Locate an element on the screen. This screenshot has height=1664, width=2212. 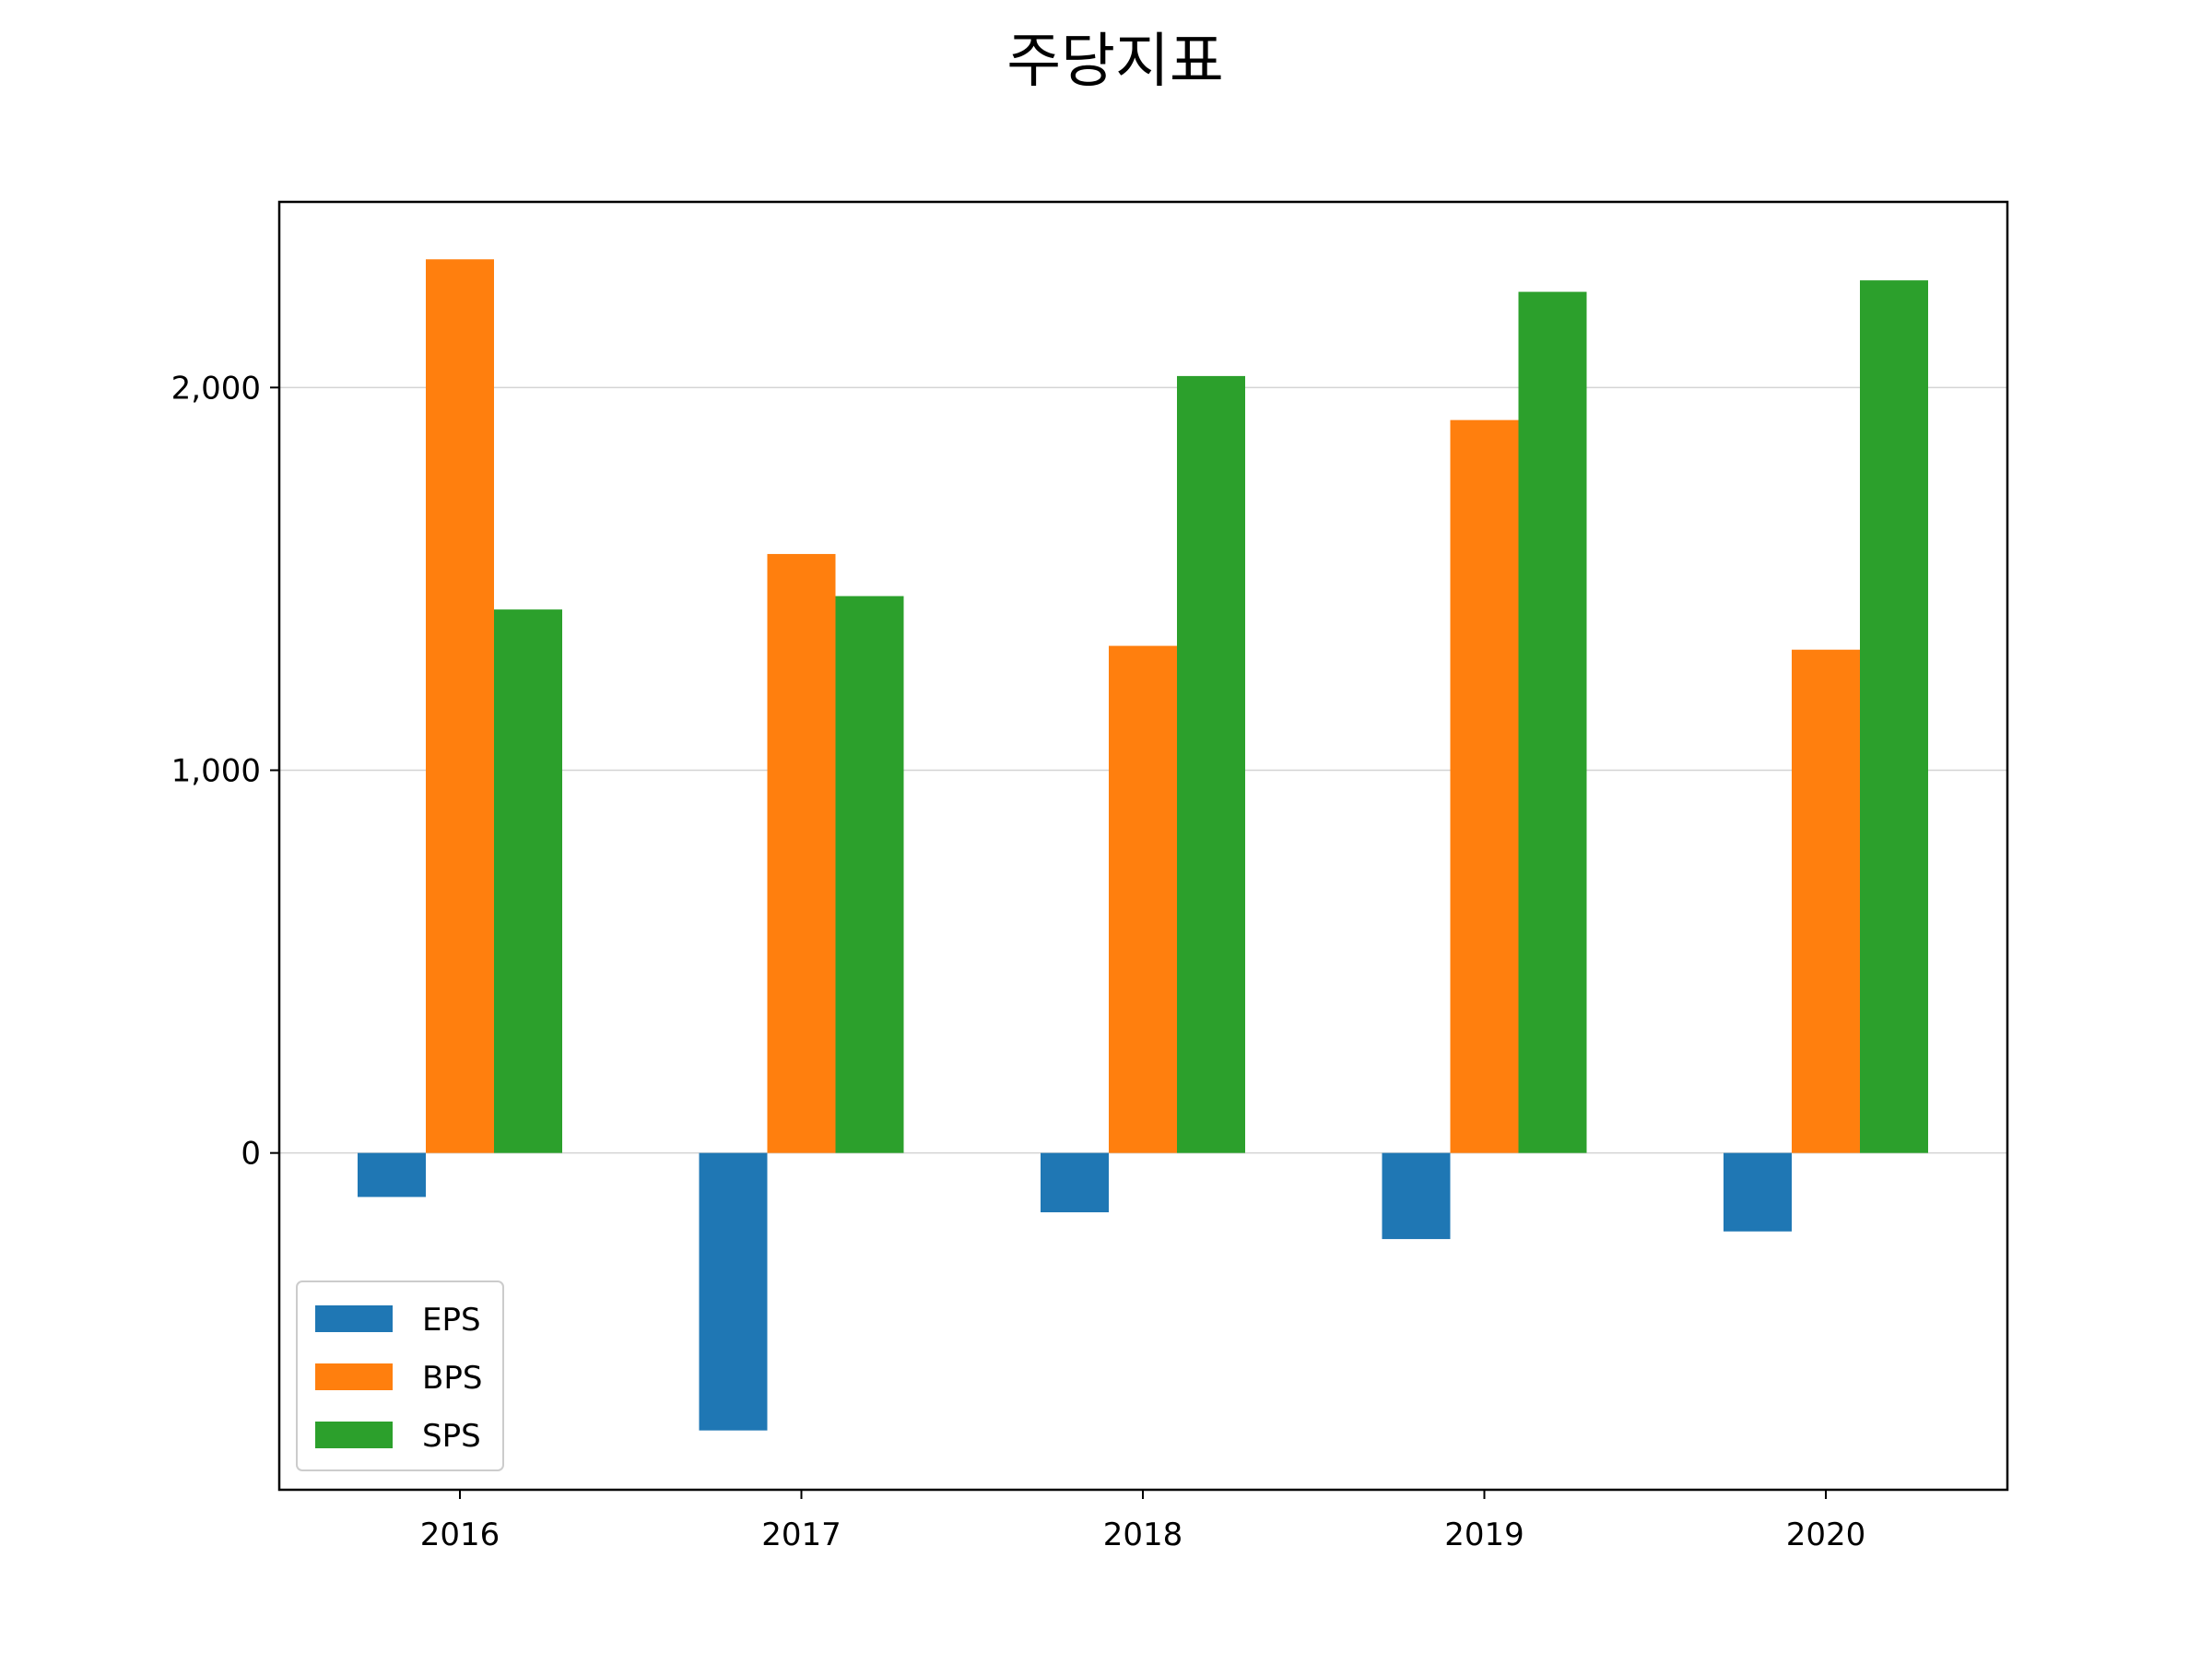
bar-eps-2020 is located at coordinates (1758, 1192).